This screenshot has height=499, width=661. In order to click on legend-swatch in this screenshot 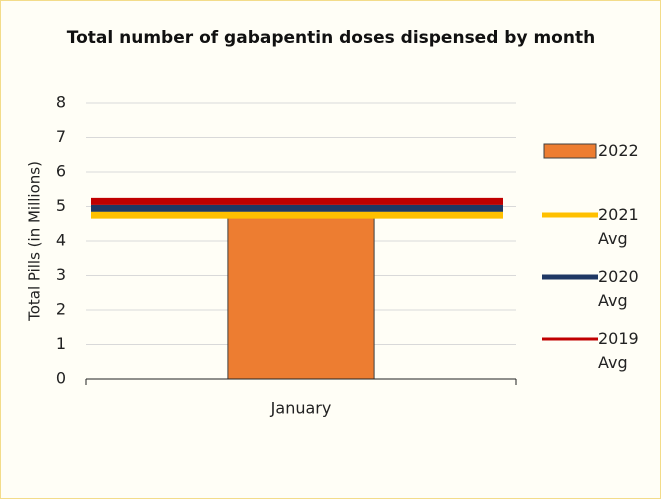, I will do `click(570, 151)`.